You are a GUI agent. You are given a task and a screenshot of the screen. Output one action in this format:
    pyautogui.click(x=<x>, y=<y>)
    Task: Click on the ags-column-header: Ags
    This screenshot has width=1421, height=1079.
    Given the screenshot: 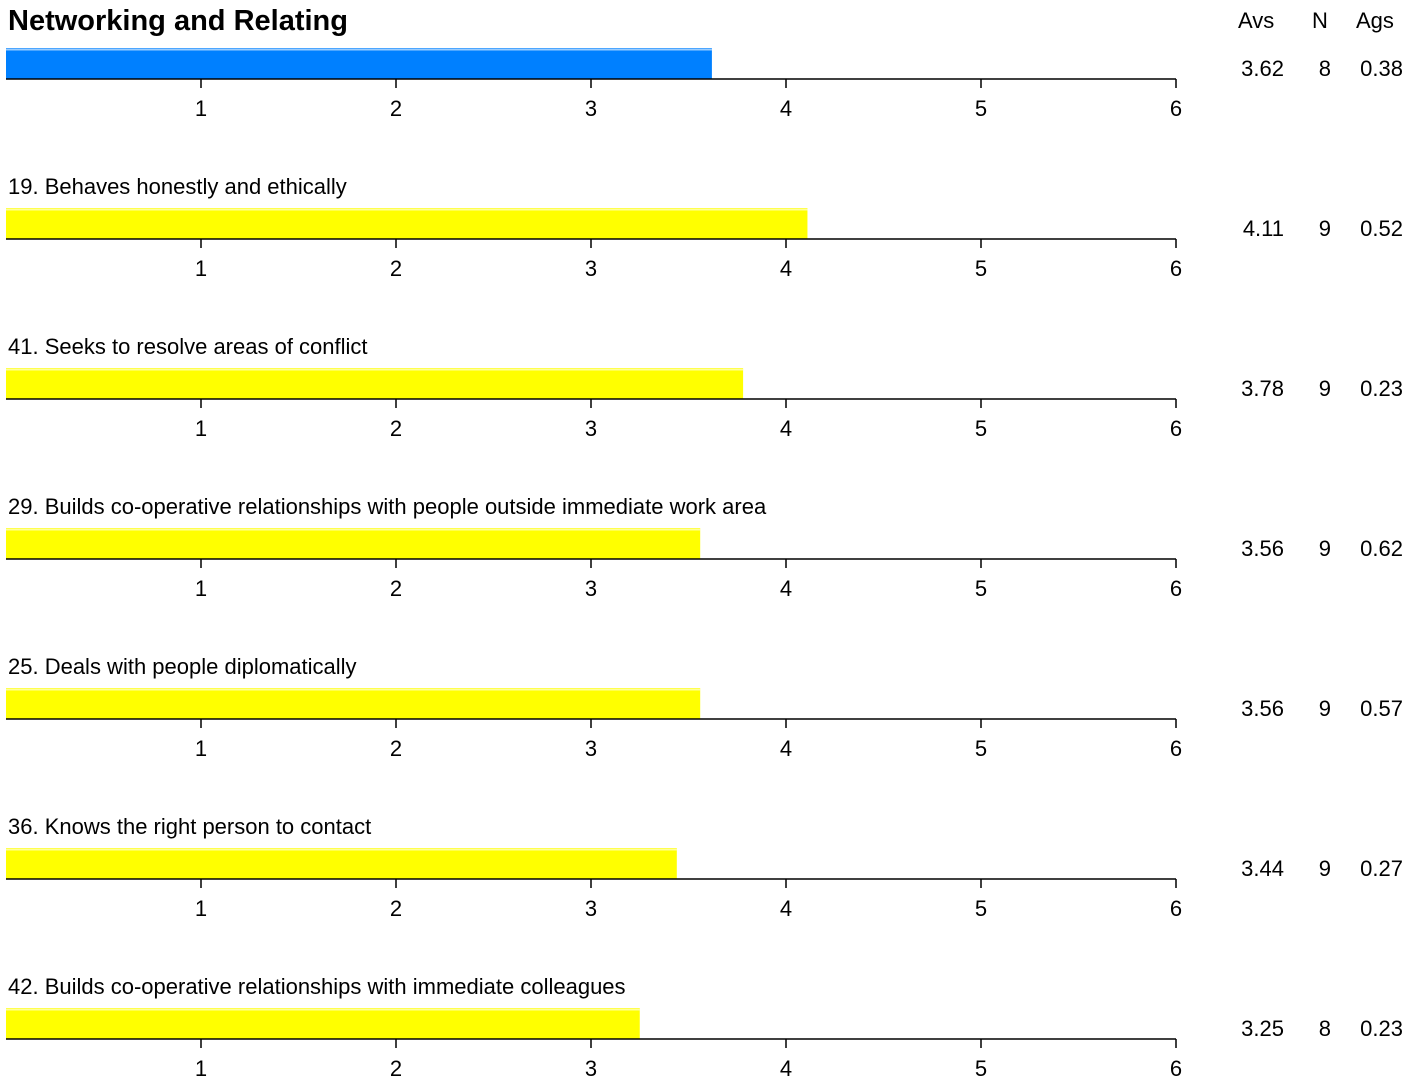 What is the action you would take?
    pyautogui.click(x=1375, y=20)
    